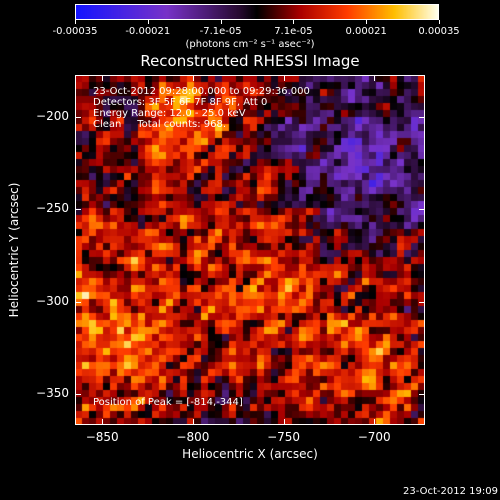 This screenshot has width=500, height=500. Describe the element at coordinates (148, 31) in the screenshot. I see `colorbar-tick-label: -0.00021` at that location.